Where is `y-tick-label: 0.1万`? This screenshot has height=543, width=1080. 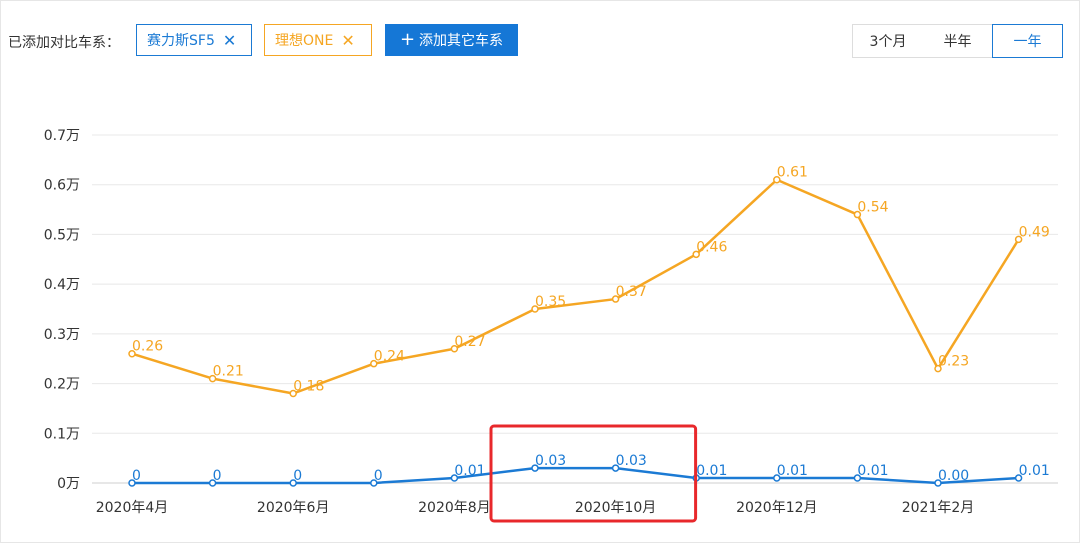
y-tick-label: 0.1万 is located at coordinates (62, 434).